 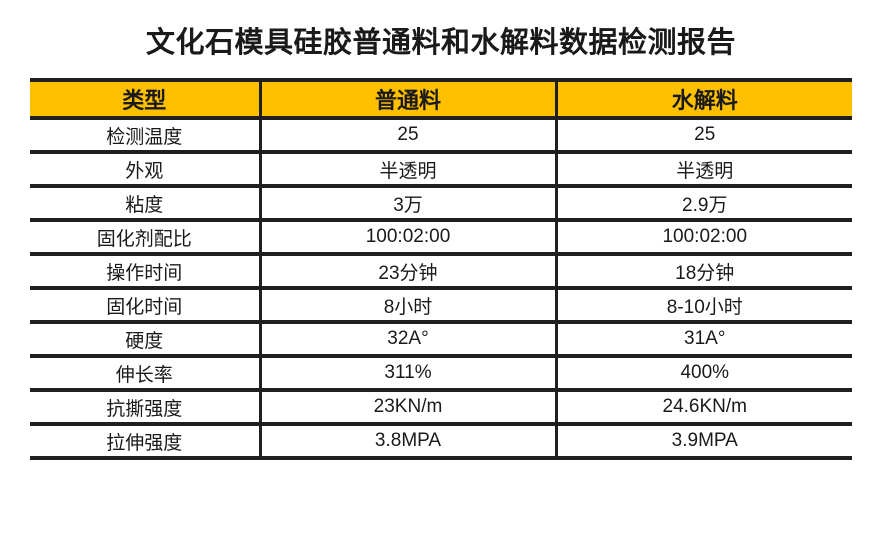 I want to click on table-row-curing-agent-ratio: 固化剂配比 100:02:00 100:02:00, so click(x=441, y=238).